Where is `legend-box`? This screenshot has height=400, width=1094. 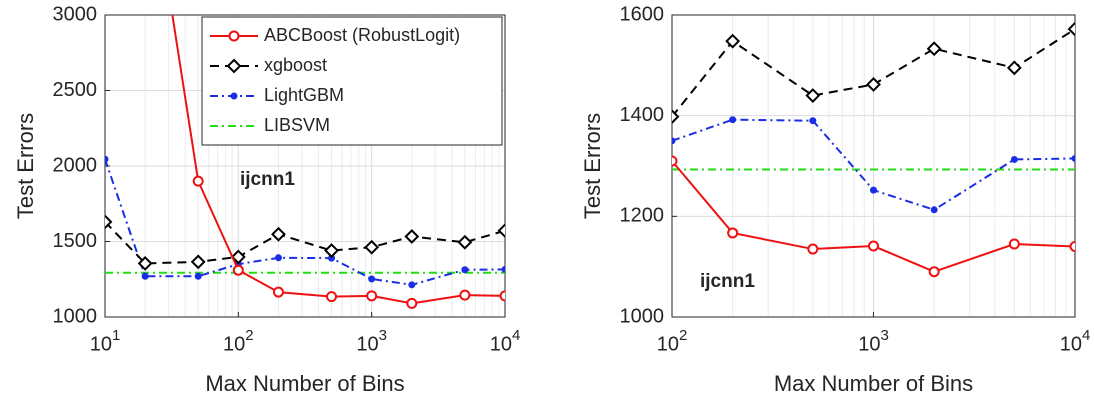 legend-box is located at coordinates (352, 81).